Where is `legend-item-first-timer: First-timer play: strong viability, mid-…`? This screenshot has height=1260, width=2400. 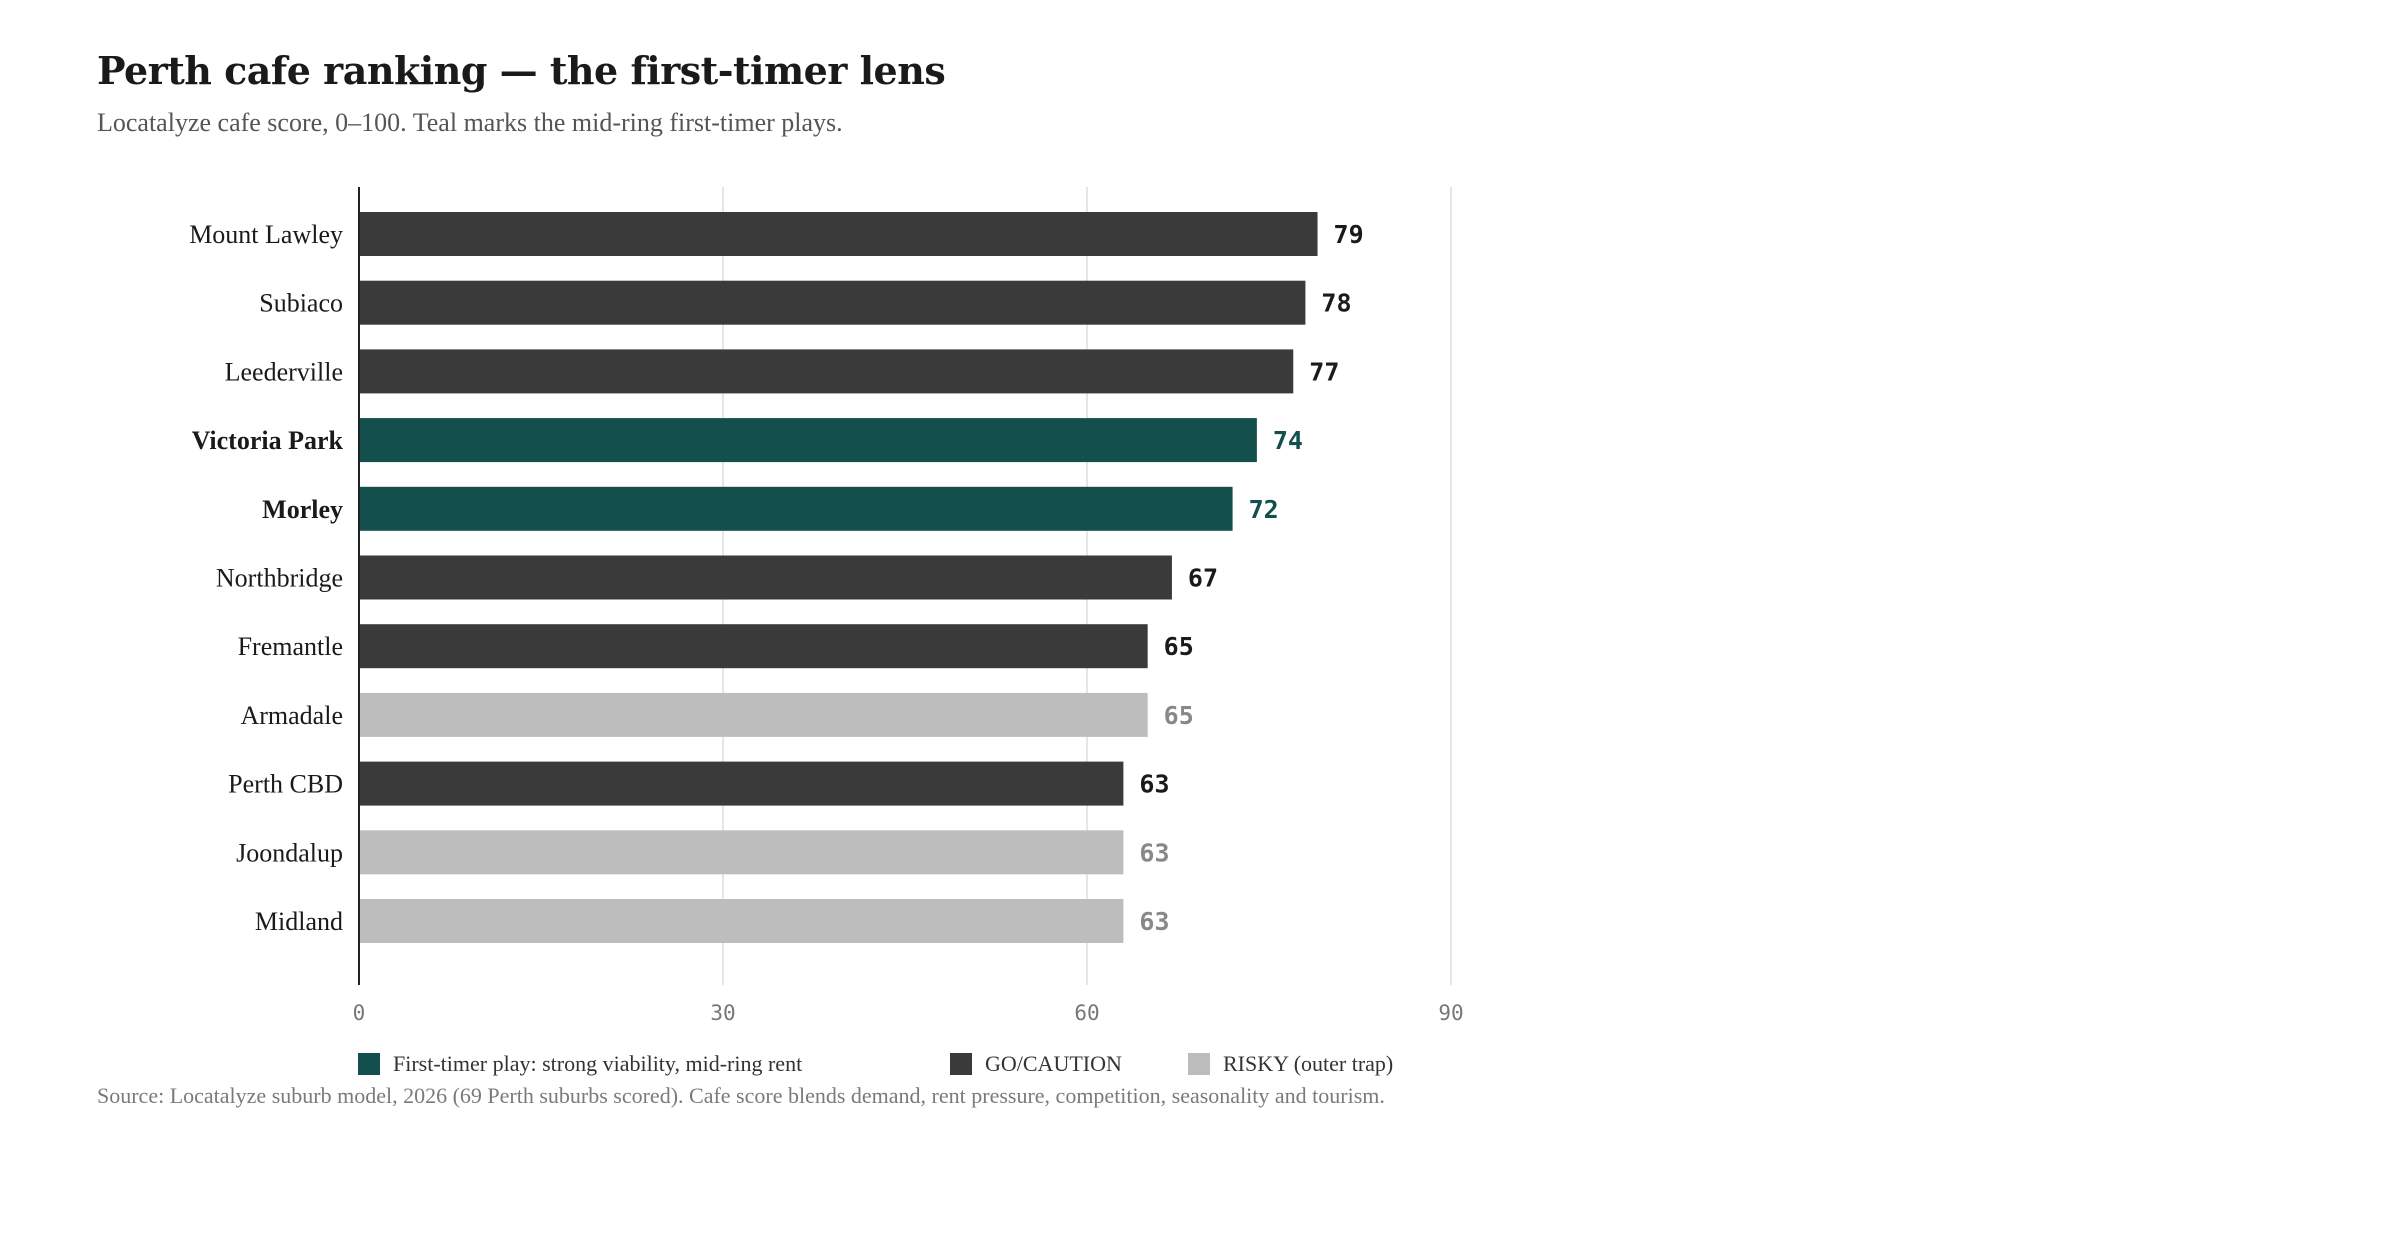 legend-item-first-timer: First-timer play: strong viability, mid-… is located at coordinates (580, 1064).